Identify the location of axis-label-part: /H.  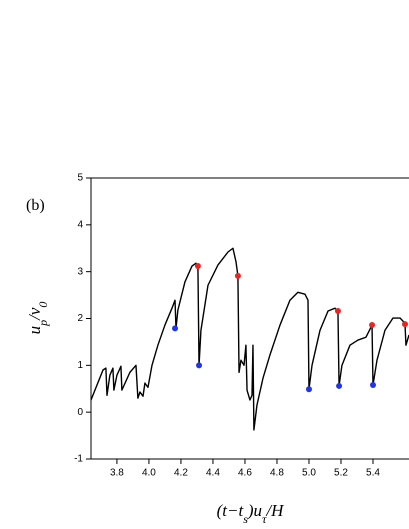
(275, 510).